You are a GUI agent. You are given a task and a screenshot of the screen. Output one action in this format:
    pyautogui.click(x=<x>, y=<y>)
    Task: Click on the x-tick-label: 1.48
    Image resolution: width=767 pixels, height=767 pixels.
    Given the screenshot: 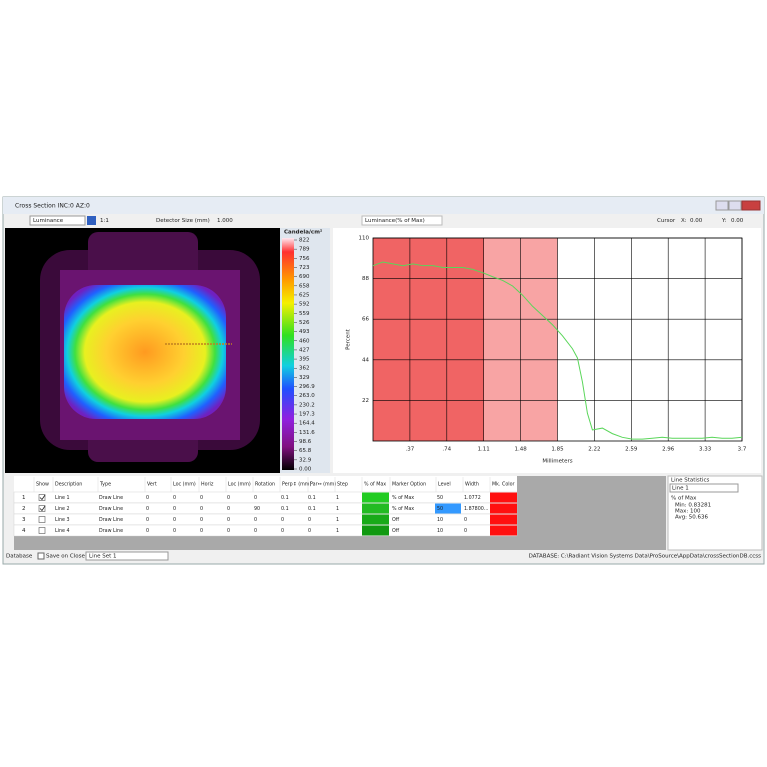 What is the action you would take?
    pyautogui.click(x=520, y=450)
    